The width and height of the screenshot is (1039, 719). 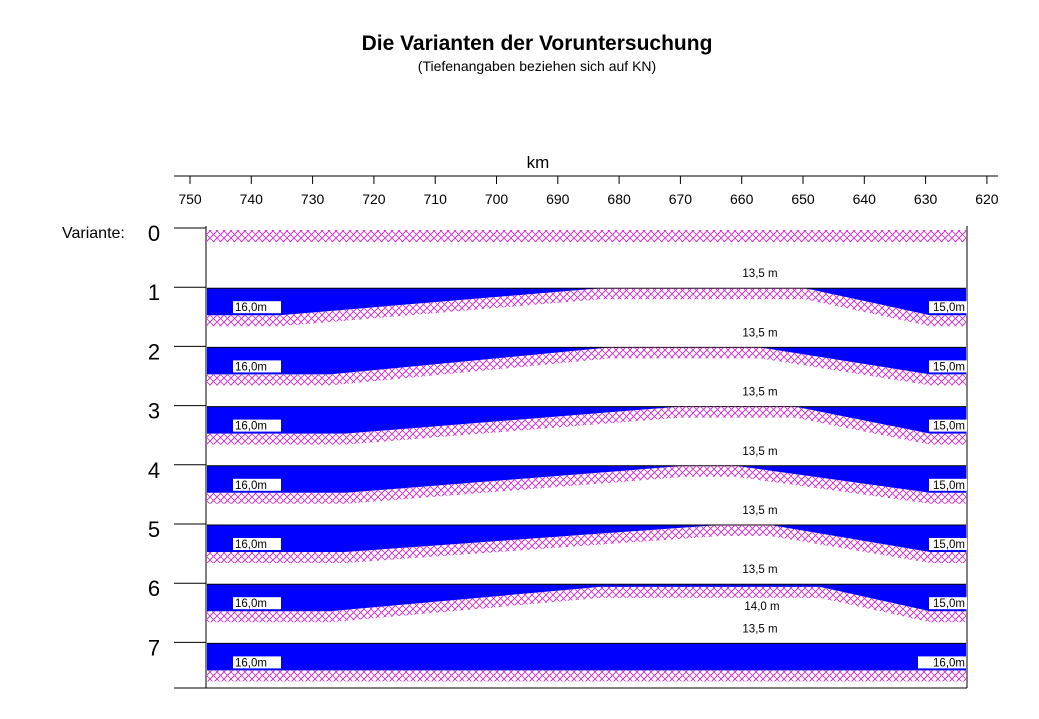 What do you see at coordinates (154, 647) in the screenshot?
I see `variant-number: 7` at bounding box center [154, 647].